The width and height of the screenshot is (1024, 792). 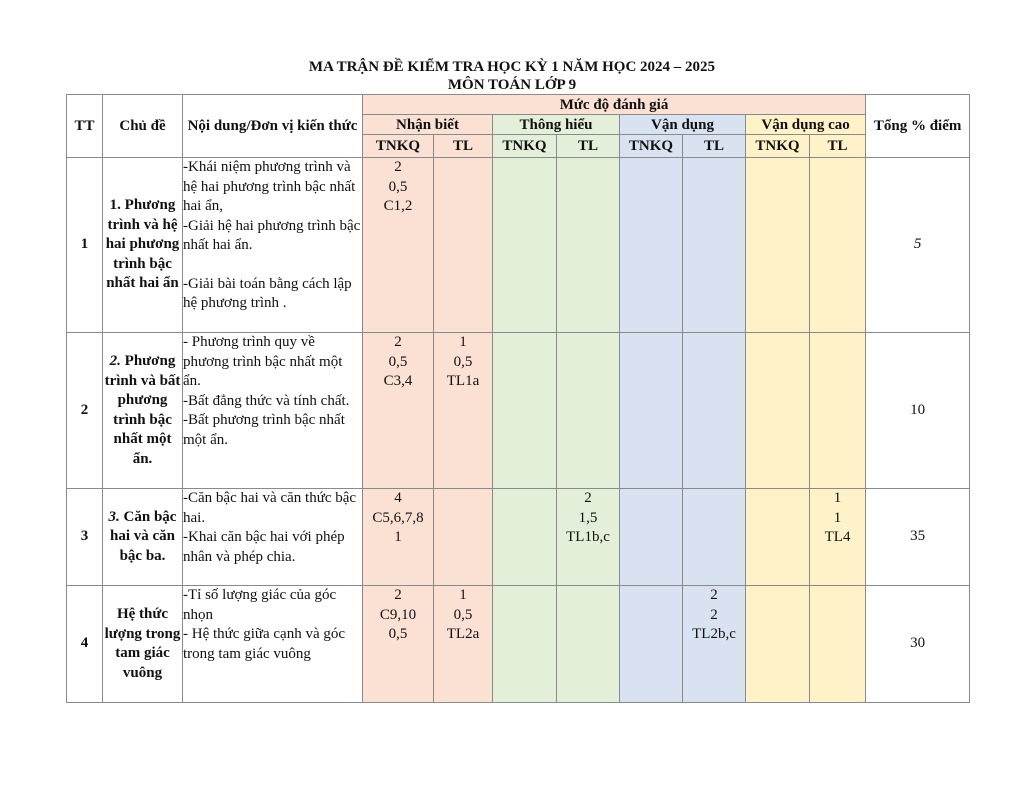 What do you see at coordinates (714, 644) in the screenshot?
I see `score-cell: 2 2 TL2b,c` at bounding box center [714, 644].